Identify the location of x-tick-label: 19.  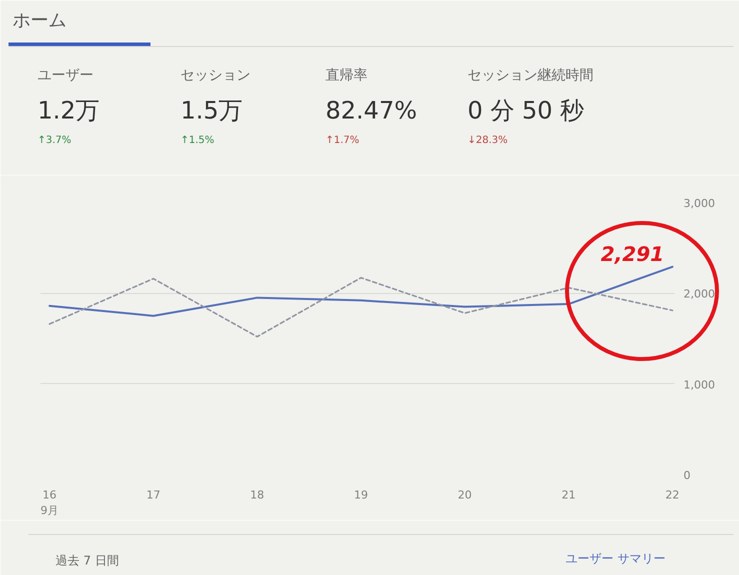
(361, 495).